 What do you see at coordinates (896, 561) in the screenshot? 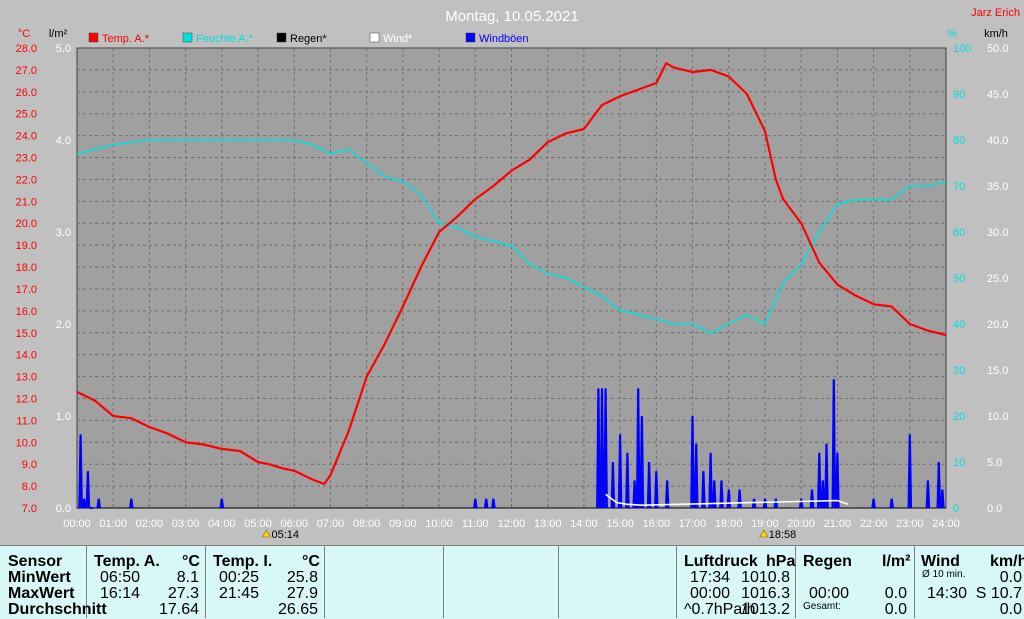
I see `rain-unit: l/m²` at bounding box center [896, 561].